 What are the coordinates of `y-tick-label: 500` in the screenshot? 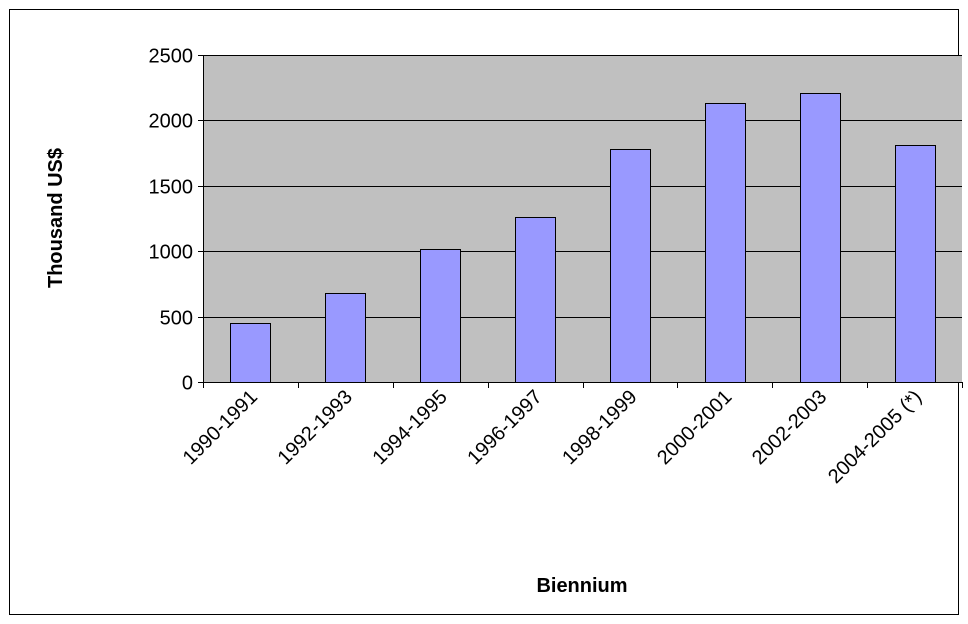 It's located at (176, 319).